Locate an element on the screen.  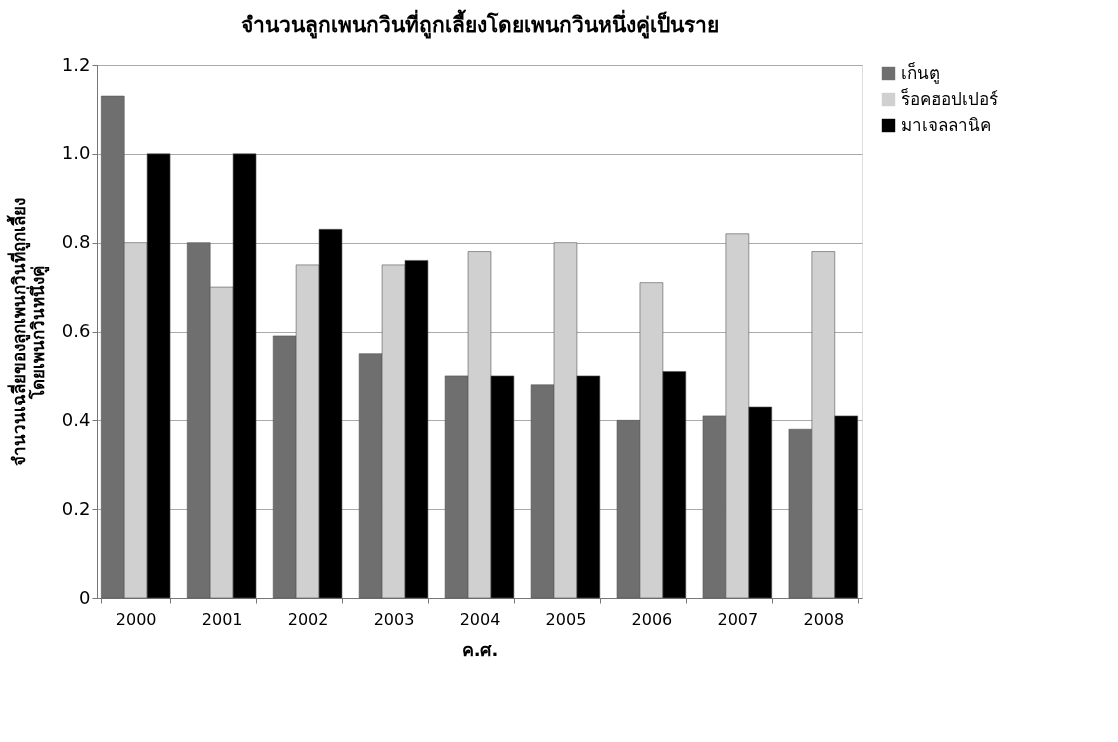
y-tick-label: 0.6 is located at coordinates (76, 330).